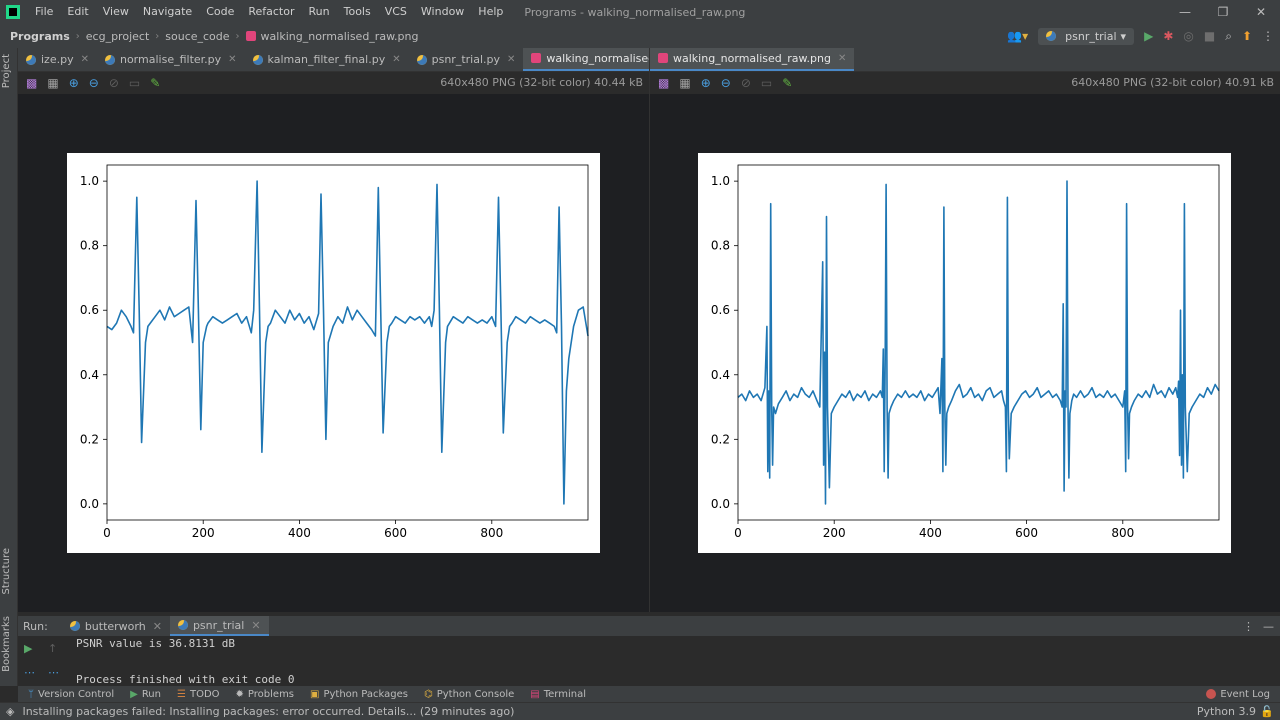 This screenshot has width=1280, height=720. Describe the element at coordinates (1185, 12) in the screenshot. I see `minimize-icon: —` at that location.